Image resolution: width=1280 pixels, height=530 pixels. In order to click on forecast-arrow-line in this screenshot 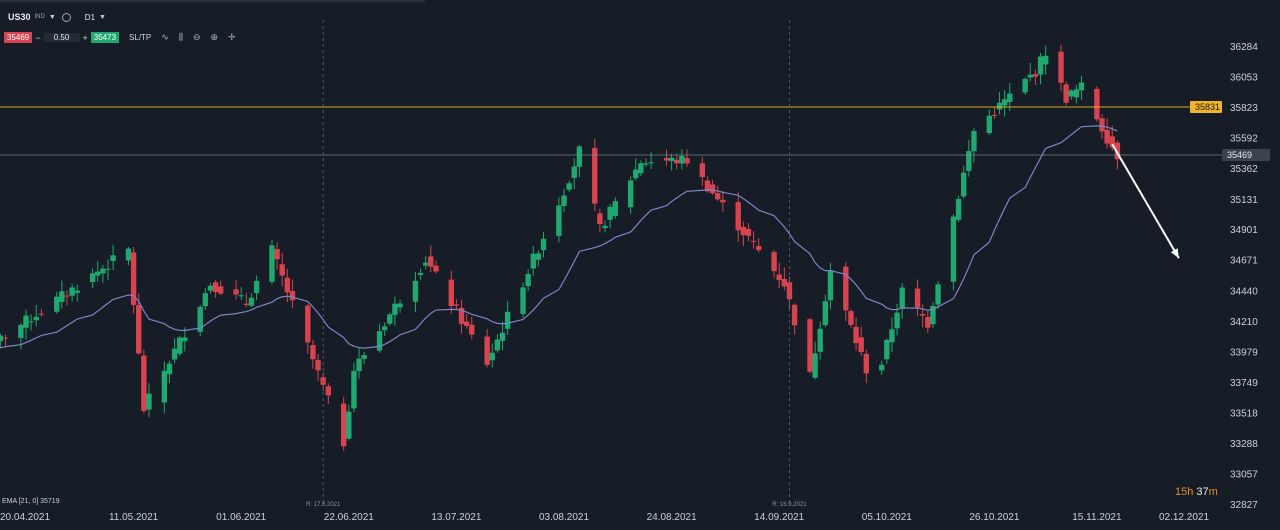, I will do `click(1145, 201)`.